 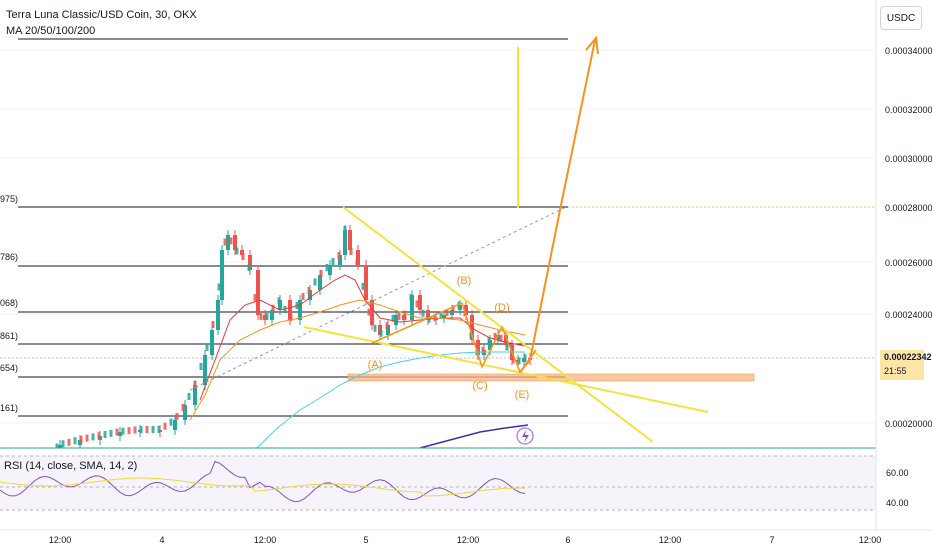 I want to click on chart-title: Terra Luna Classic/USD Coin, 30, OKX, so click(x=101, y=15).